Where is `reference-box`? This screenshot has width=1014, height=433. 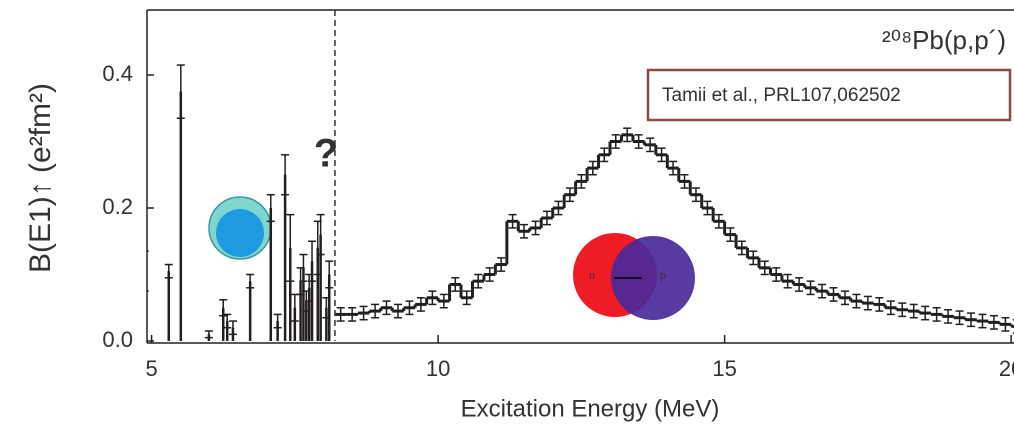 reference-box is located at coordinates (829, 95).